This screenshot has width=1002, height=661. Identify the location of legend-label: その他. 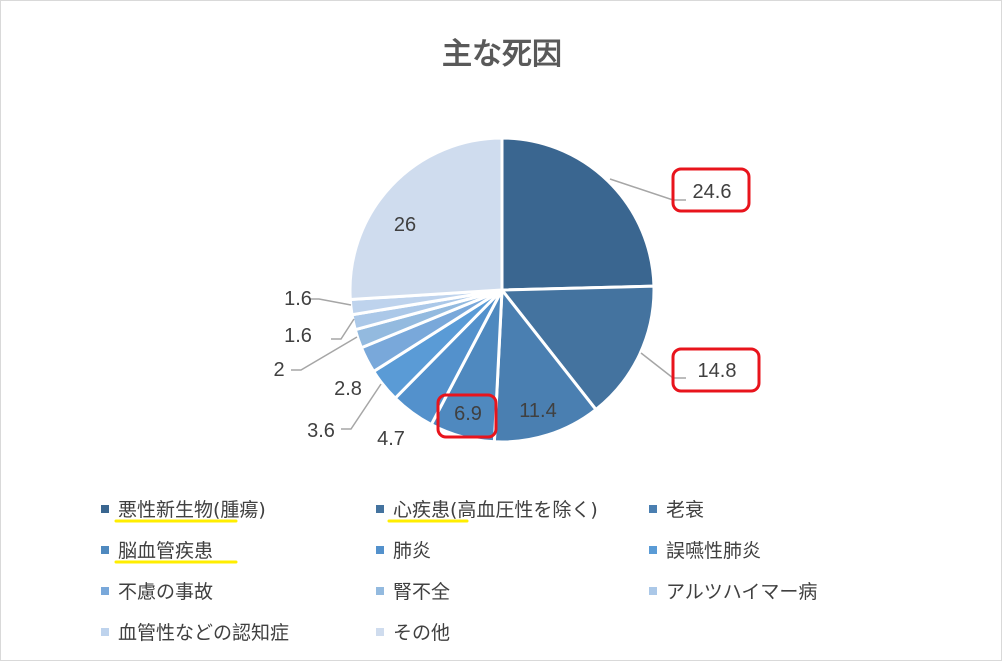
(422, 633).